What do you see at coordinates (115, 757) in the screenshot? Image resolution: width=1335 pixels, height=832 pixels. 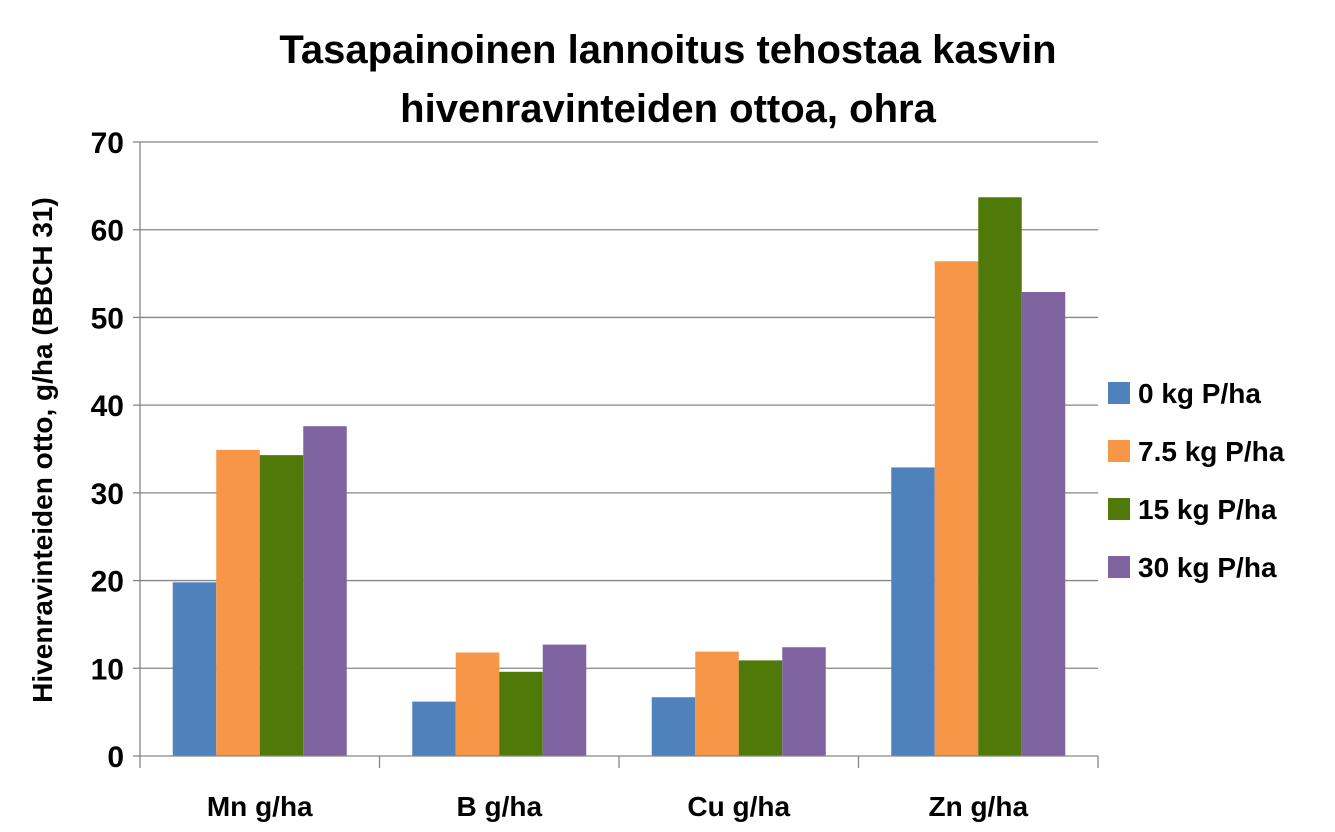 I see `y-tick-label: 0` at bounding box center [115, 757].